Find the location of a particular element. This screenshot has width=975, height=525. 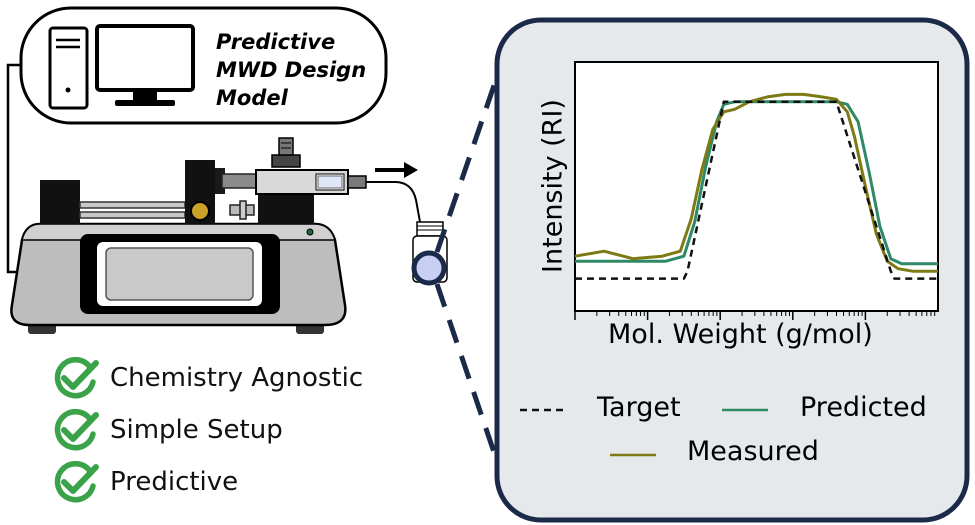

feature-item: Chemistry Agnostic is located at coordinates (232, 379).